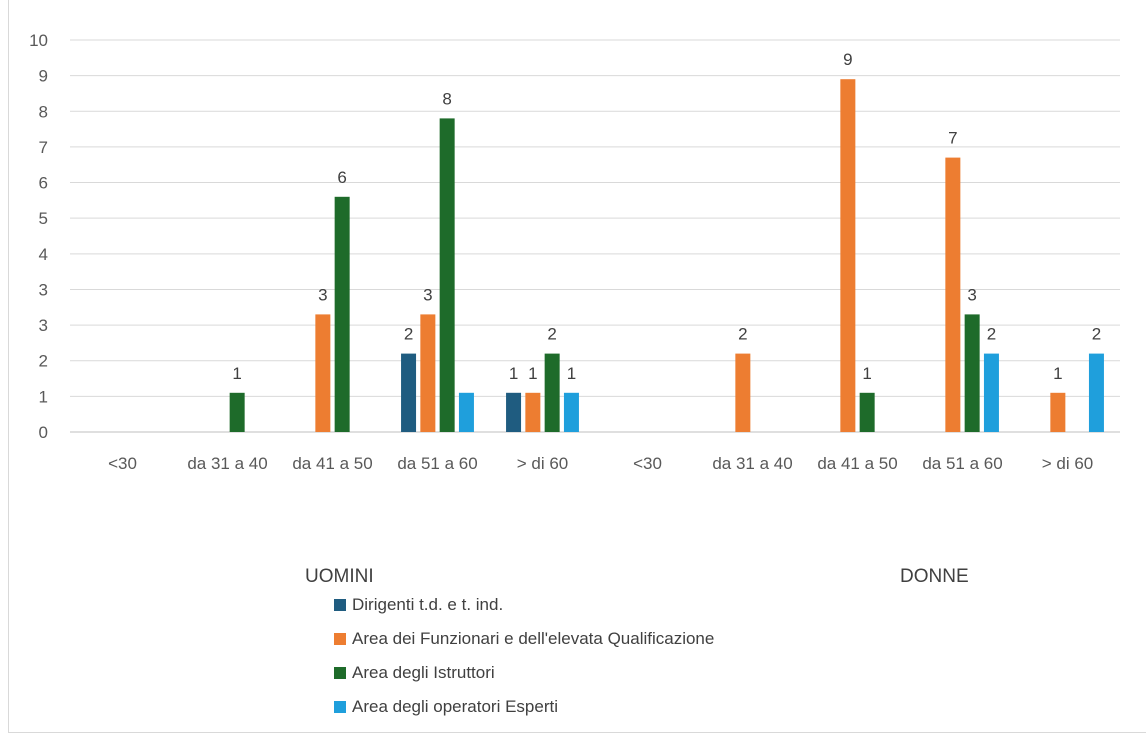 The height and width of the screenshot is (735, 1148). Describe the element at coordinates (43, 396) in the screenshot. I see `y-tick-label: 1` at that location.